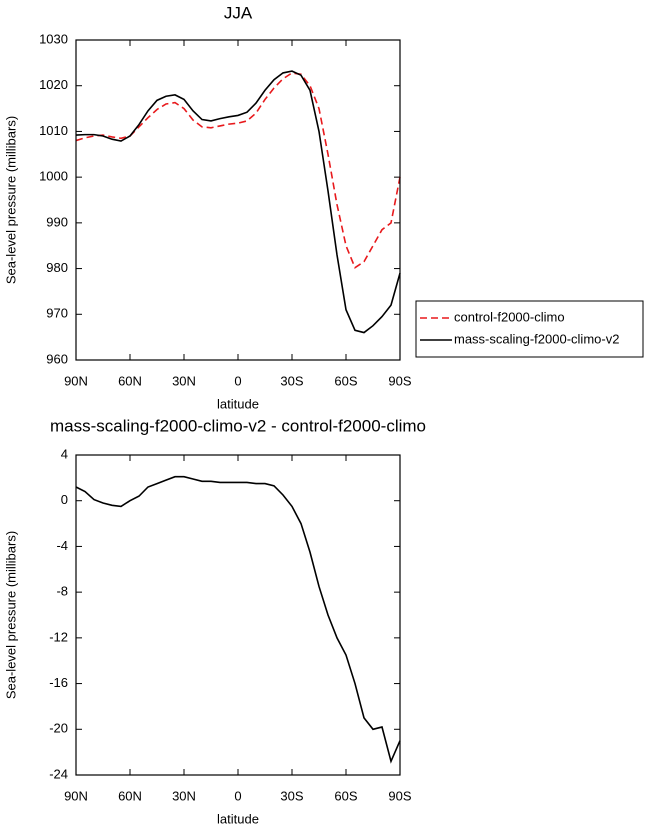  Describe the element at coordinates (57, 267) in the screenshot. I see `y-tick-label: 980` at that location.